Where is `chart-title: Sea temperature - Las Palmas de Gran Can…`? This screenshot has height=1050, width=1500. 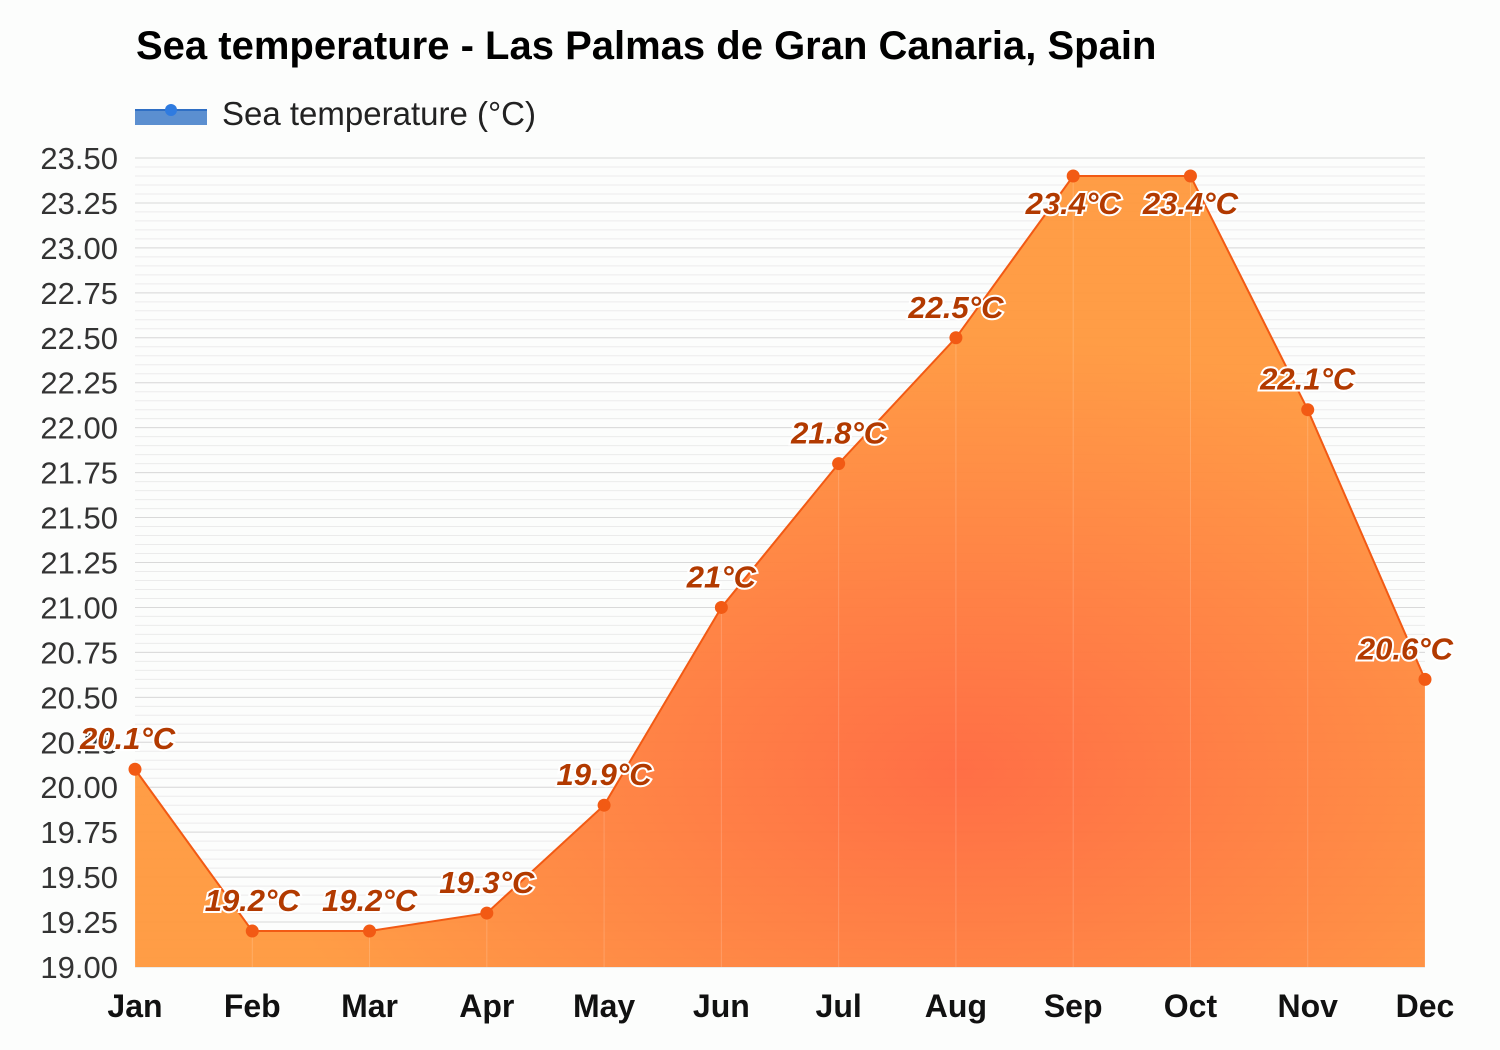
chart-title: Sea temperature - Las Palmas de Gran Can… is located at coordinates (646, 46).